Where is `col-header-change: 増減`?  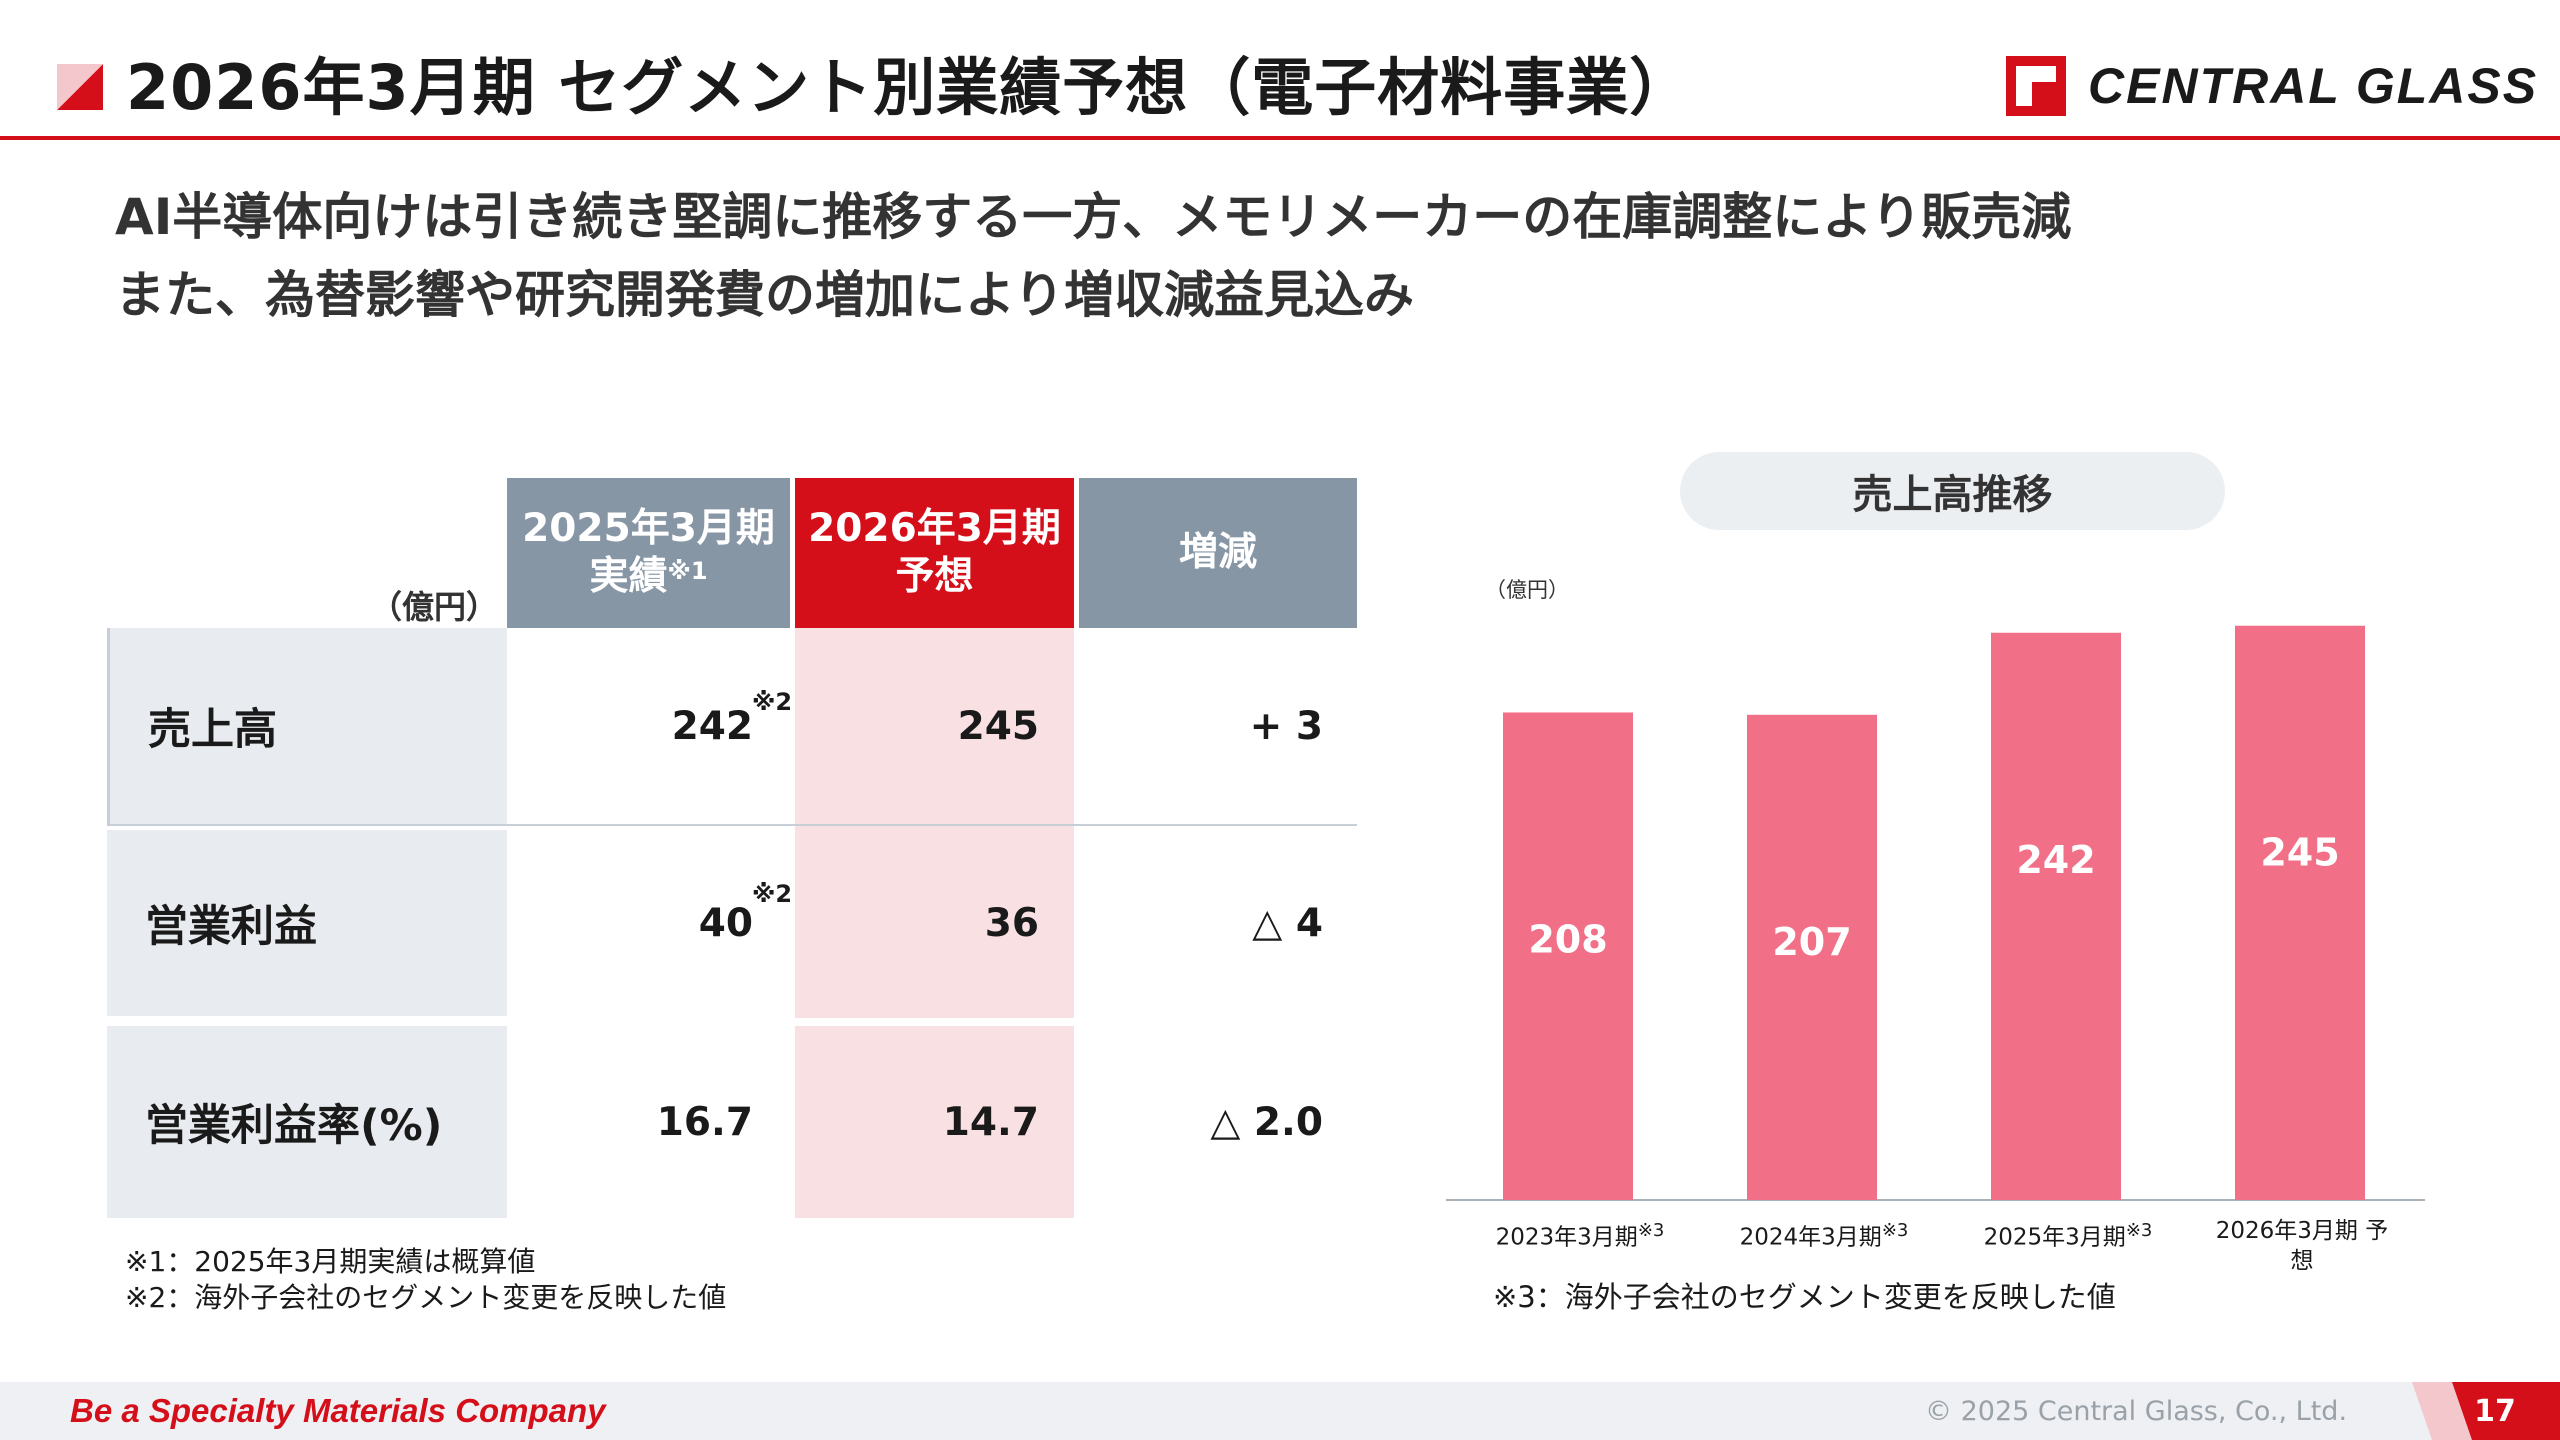 col-header-change: 増減 is located at coordinates (1218, 553).